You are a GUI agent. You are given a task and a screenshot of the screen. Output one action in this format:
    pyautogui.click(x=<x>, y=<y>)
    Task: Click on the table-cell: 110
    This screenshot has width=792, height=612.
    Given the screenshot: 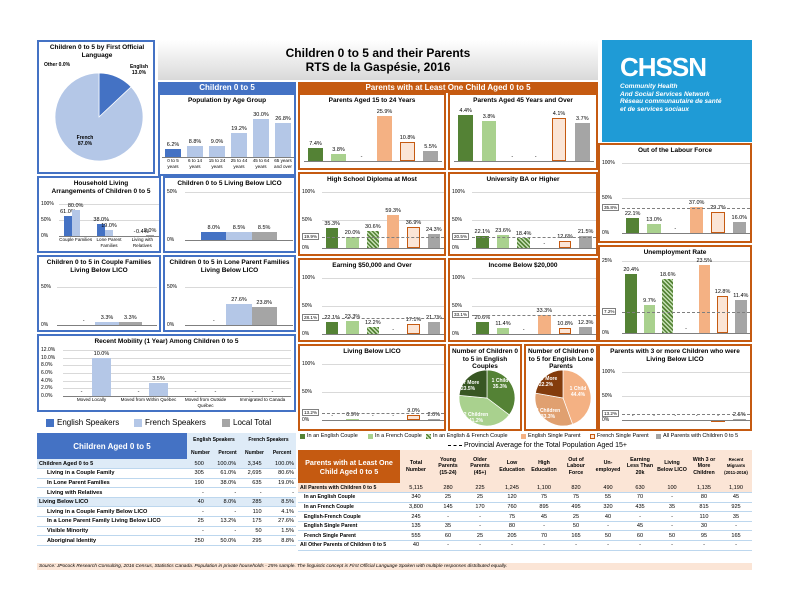 What is the action you would take?
    pyautogui.click(x=251, y=512)
    